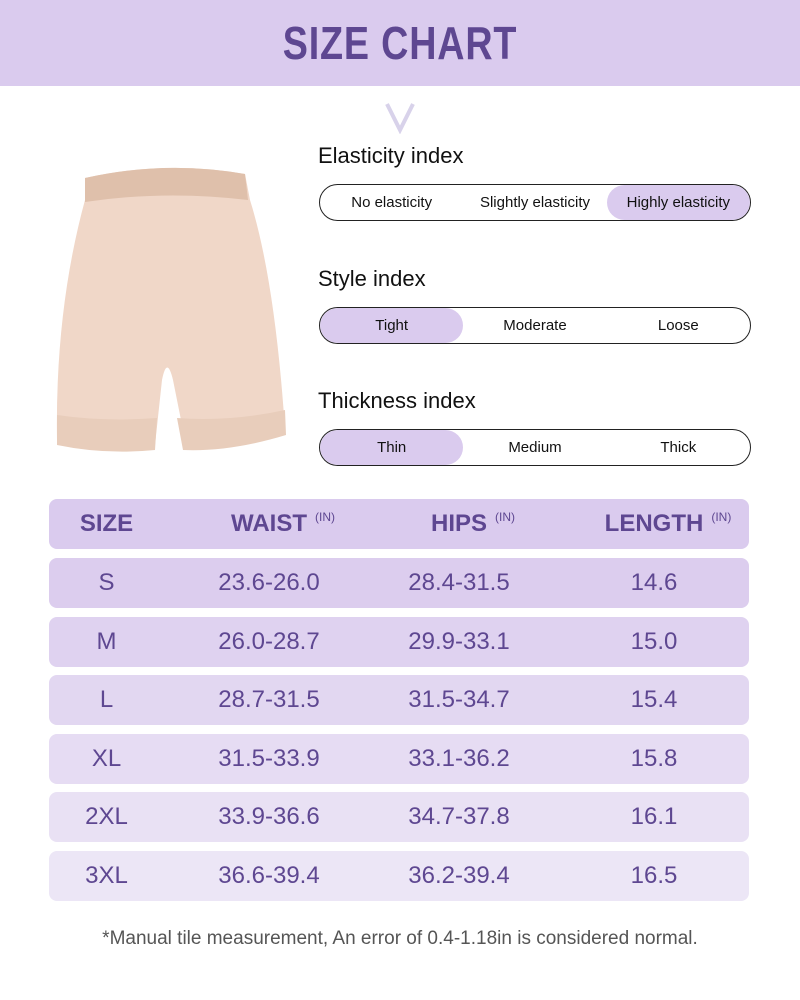 The image size is (800, 1000). Describe the element at coordinates (399, 758) in the screenshot. I see `table-row: XL 31.5-33.9 33.1-36.2 15.8` at that location.